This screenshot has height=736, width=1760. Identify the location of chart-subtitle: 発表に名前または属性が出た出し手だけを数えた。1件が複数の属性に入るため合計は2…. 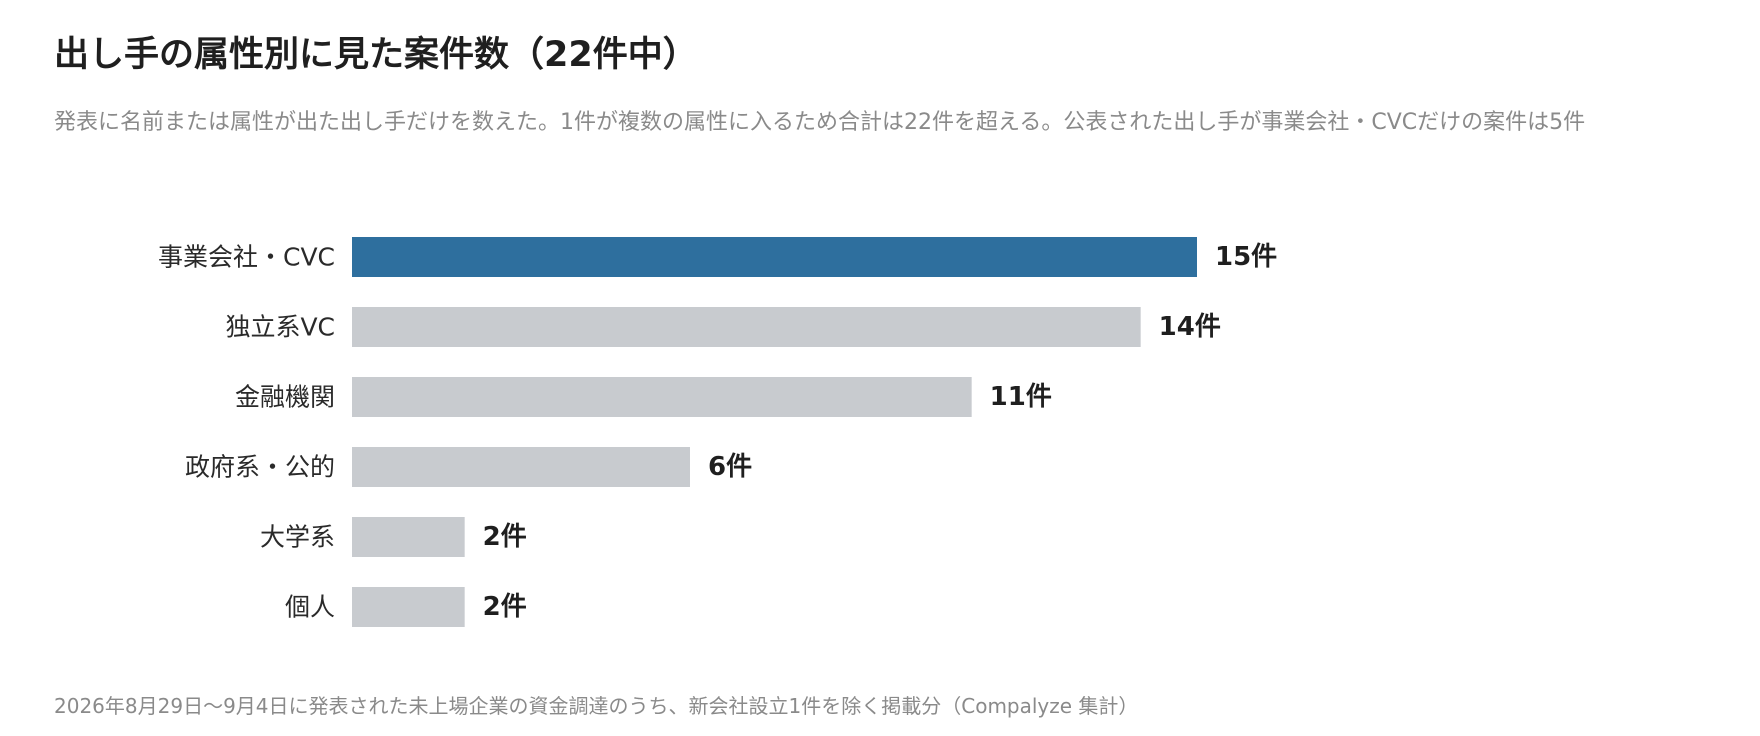
(820, 122).